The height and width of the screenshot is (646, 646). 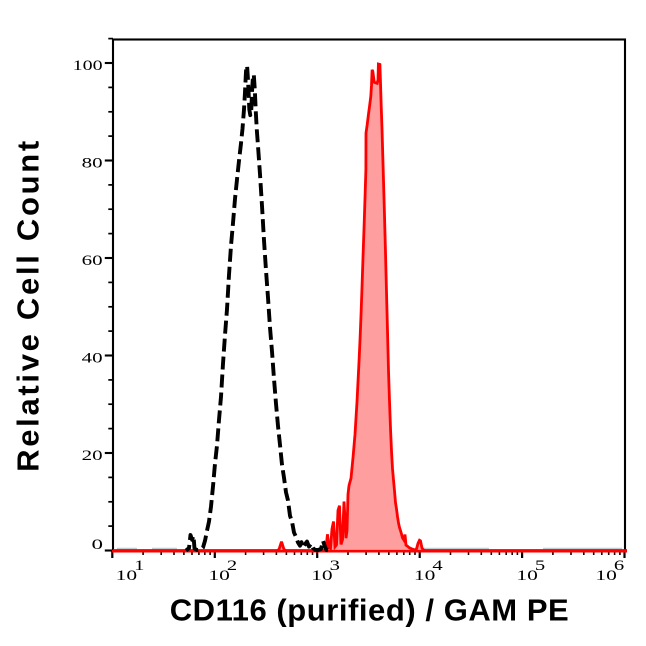 What do you see at coordinates (619, 566) in the screenshot?
I see `svg-text: 6` at bounding box center [619, 566].